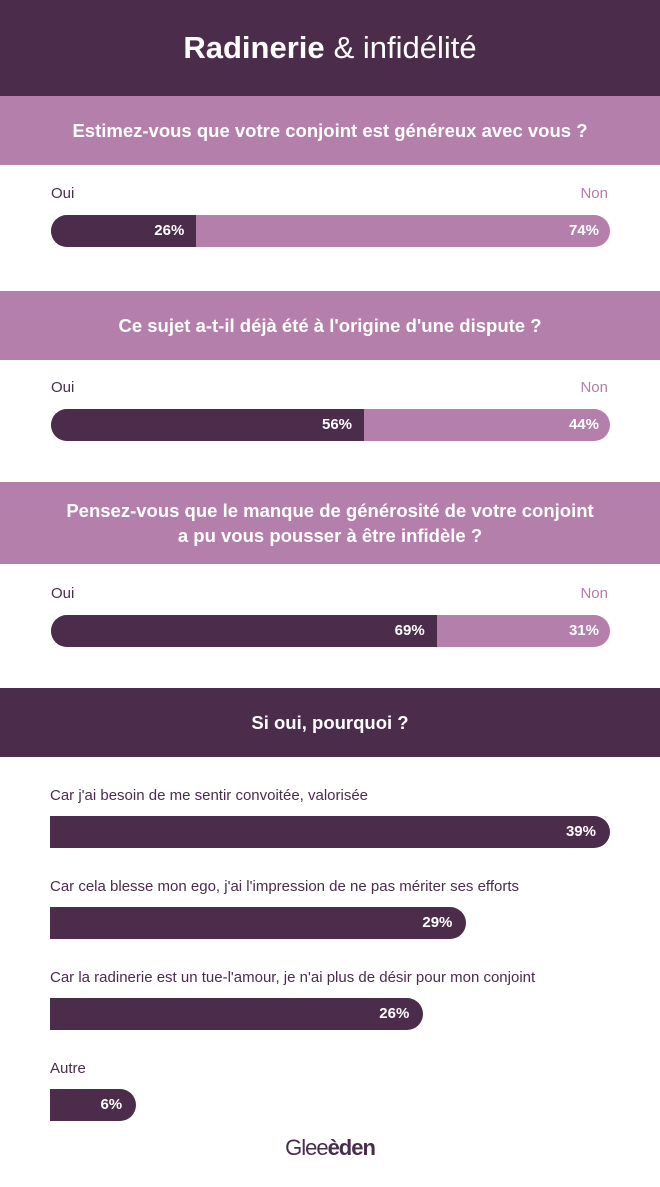 This screenshot has width=660, height=1187. I want to click on page-title-bold: Radinerie, so click(254, 47).